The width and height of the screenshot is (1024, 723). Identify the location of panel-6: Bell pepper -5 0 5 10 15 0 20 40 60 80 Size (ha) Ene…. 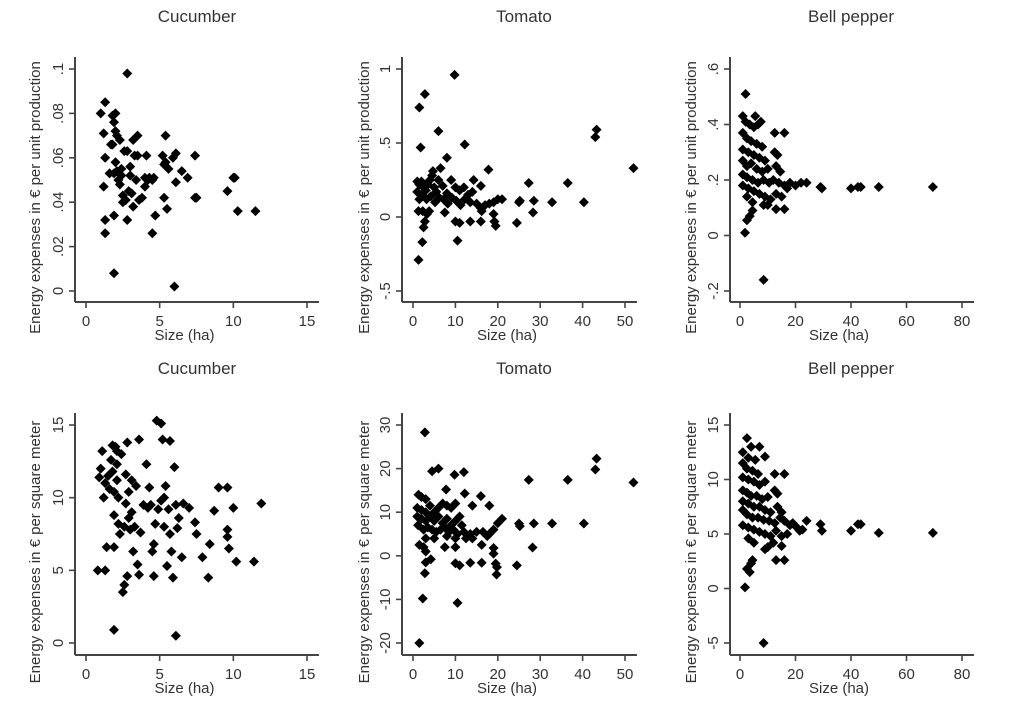
(828, 528).